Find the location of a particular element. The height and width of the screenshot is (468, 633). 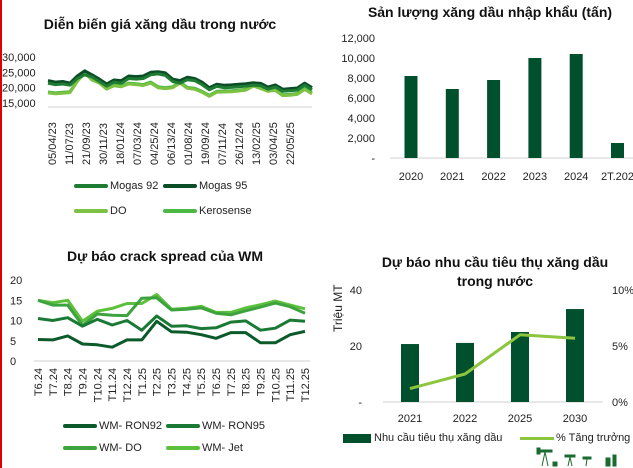

legend-item-demand: Nhu cầu tiêu thụ xăng dầu is located at coordinates (422, 438).